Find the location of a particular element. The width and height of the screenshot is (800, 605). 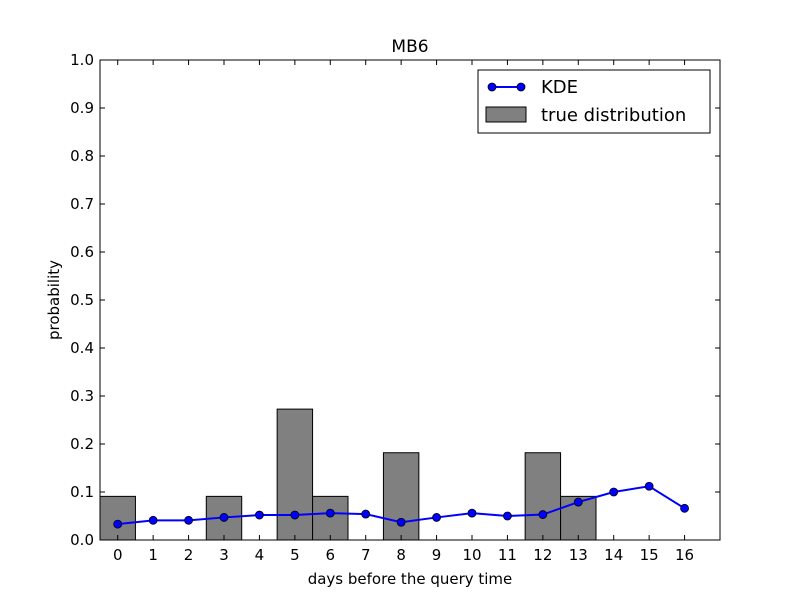

y-tick-label: 0.7 is located at coordinates (82, 204).